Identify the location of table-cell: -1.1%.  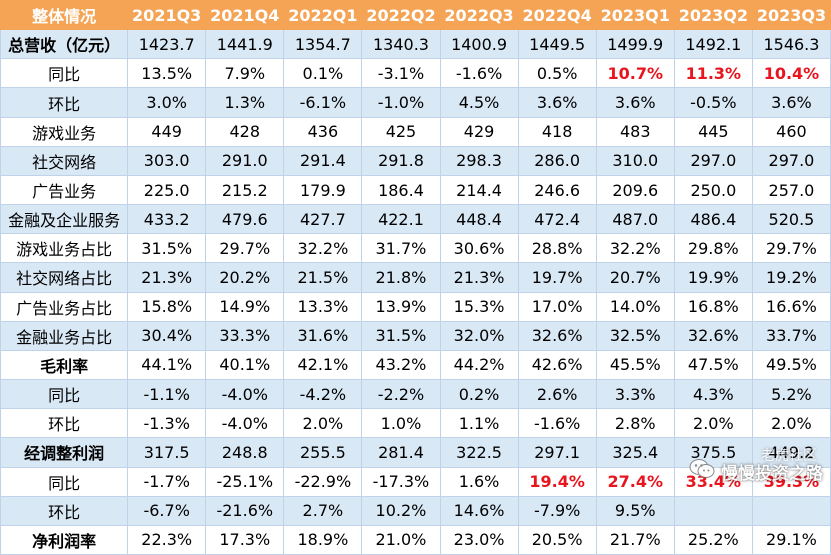
(167, 394).